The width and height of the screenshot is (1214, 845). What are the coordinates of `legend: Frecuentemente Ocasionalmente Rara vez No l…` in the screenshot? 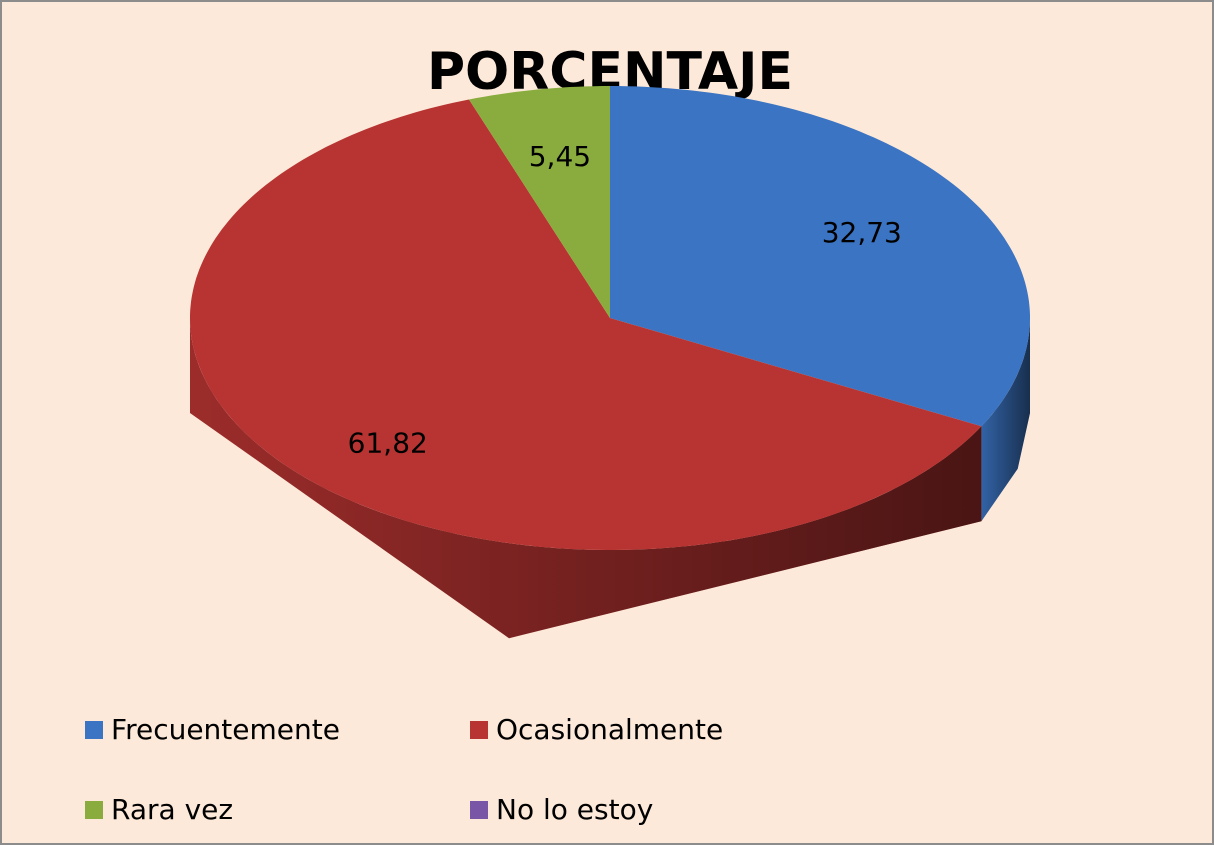 It's located at (404, 769).